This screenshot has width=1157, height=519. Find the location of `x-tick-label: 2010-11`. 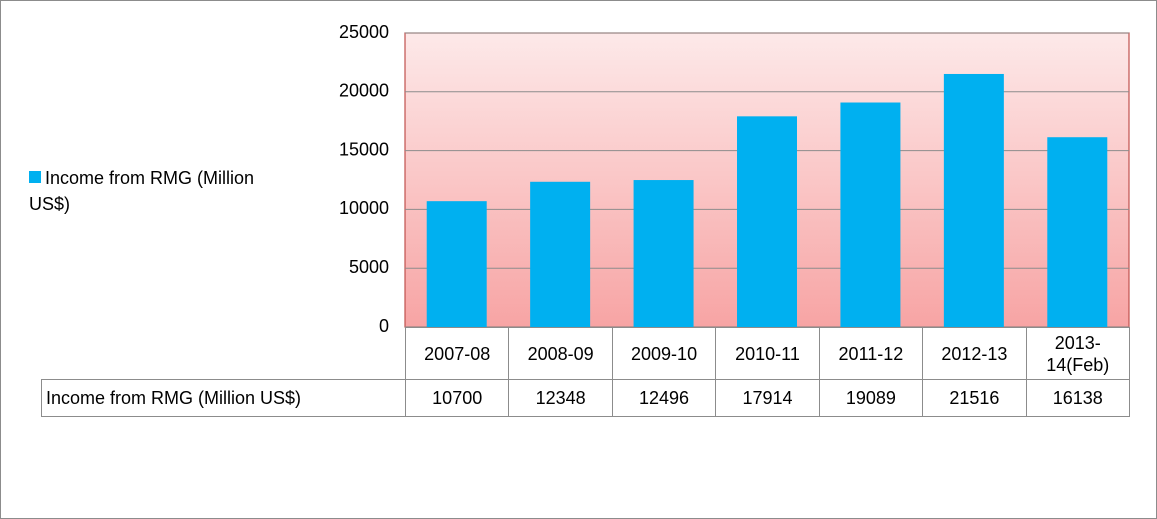

x-tick-label: 2010-11 is located at coordinates (767, 353).